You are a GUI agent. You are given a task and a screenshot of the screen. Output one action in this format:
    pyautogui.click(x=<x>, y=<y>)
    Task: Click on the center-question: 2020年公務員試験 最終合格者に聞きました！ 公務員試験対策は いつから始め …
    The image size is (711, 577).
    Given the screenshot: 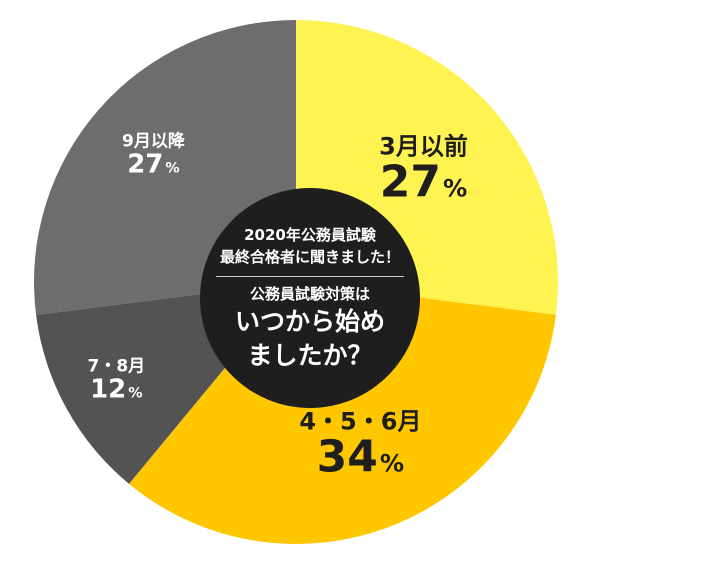 What is the action you would take?
    pyautogui.click(x=310, y=298)
    